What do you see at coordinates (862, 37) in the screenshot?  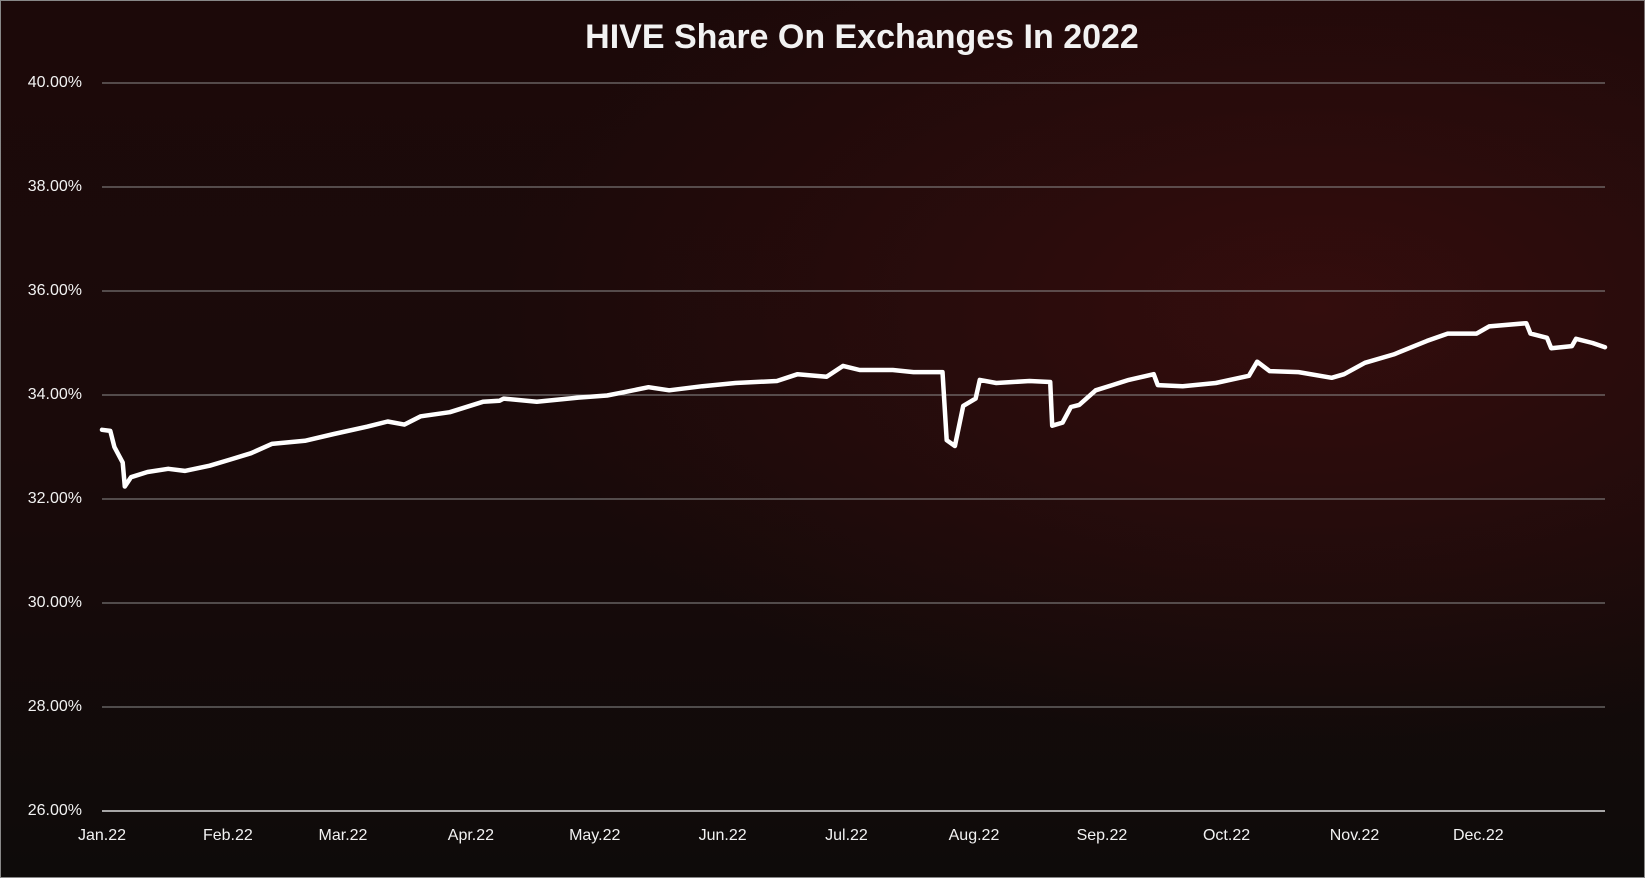 I see `chart-title: HIVE Share On Exchanges In 2022` at bounding box center [862, 37].